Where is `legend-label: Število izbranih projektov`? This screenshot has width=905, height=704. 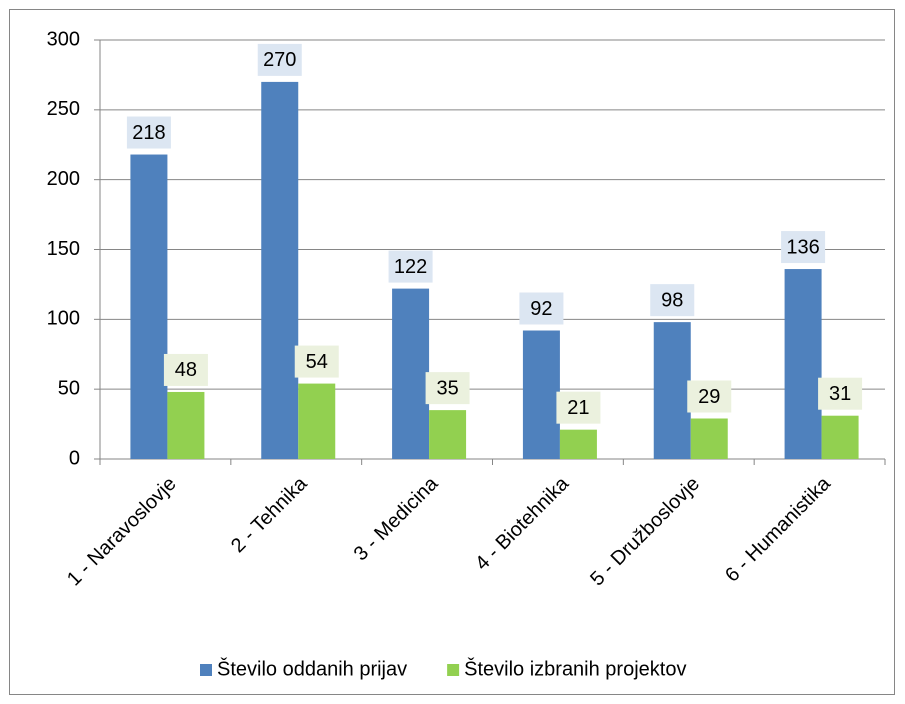 legend-label: Število izbranih projektov is located at coordinates (575, 668).